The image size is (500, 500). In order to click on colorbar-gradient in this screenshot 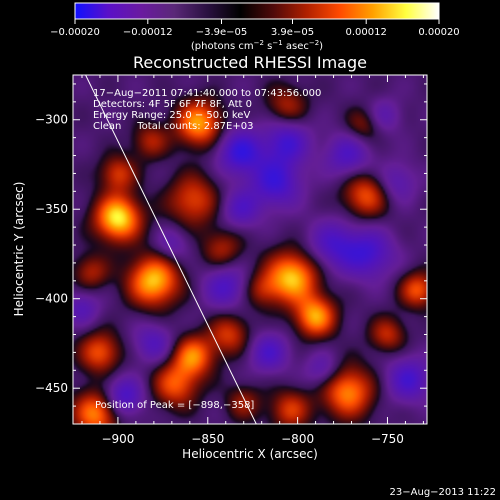, I will do `click(257, 11)`.